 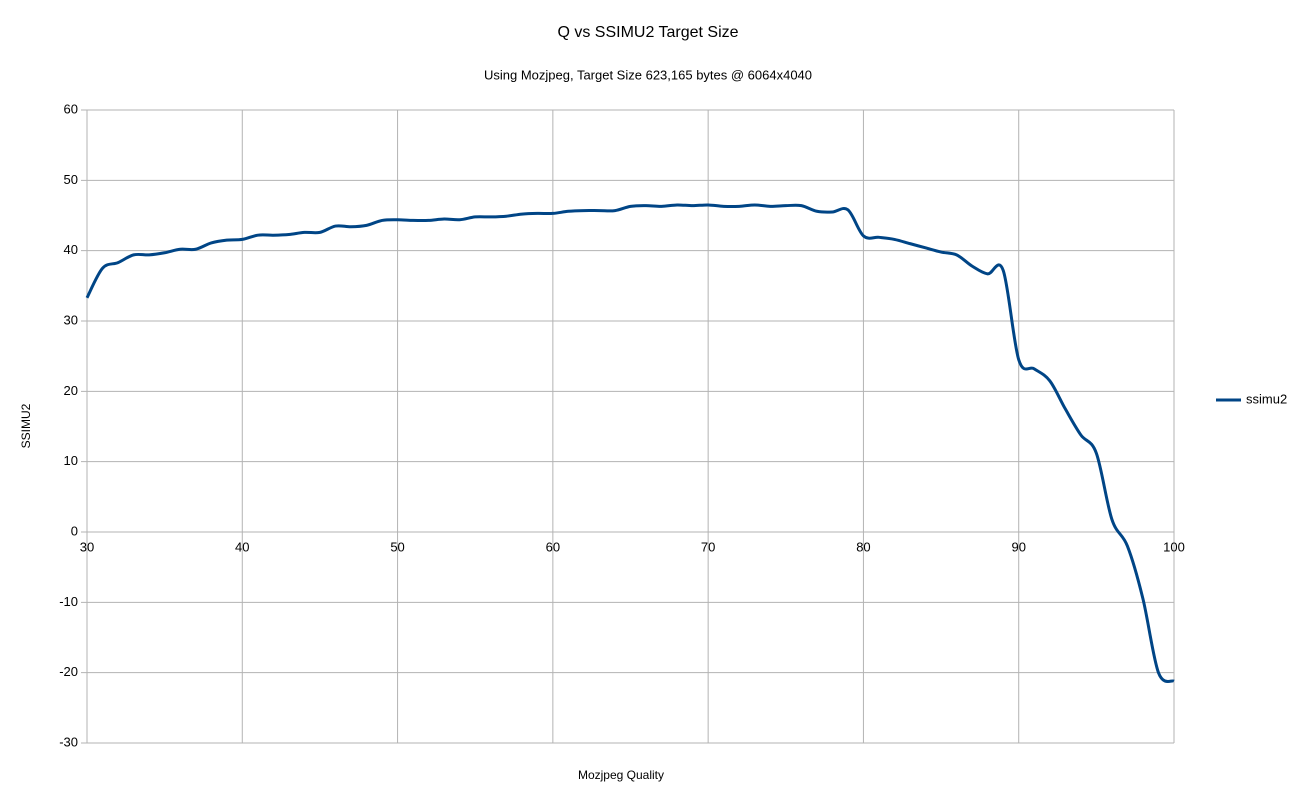 What do you see at coordinates (71, 249) in the screenshot?
I see `y-tick-label: 40` at bounding box center [71, 249].